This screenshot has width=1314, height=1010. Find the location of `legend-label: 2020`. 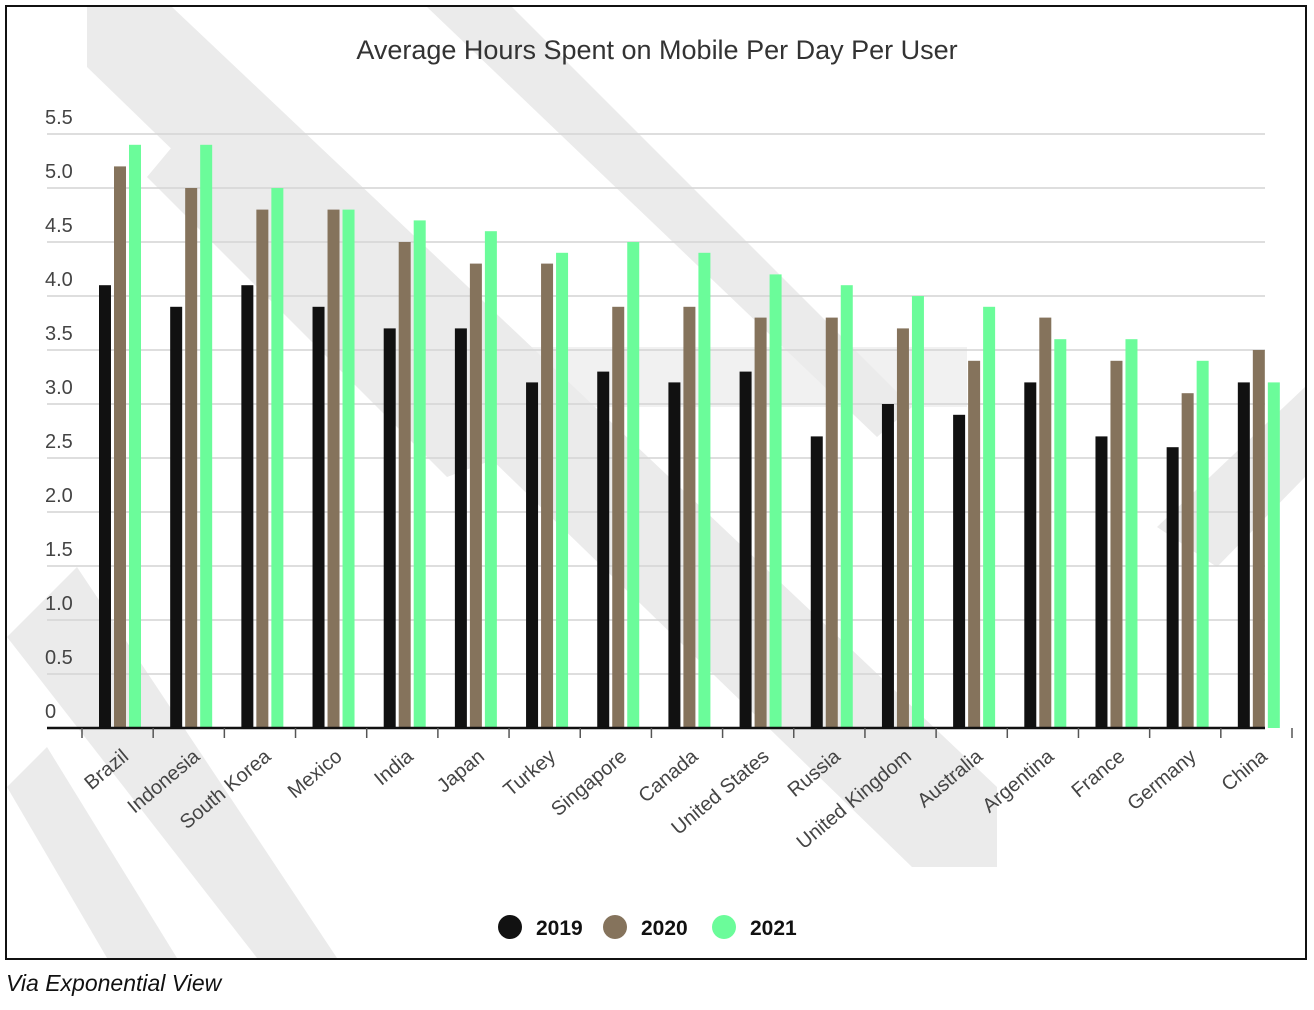

legend-label: 2020 is located at coordinates (664, 928).